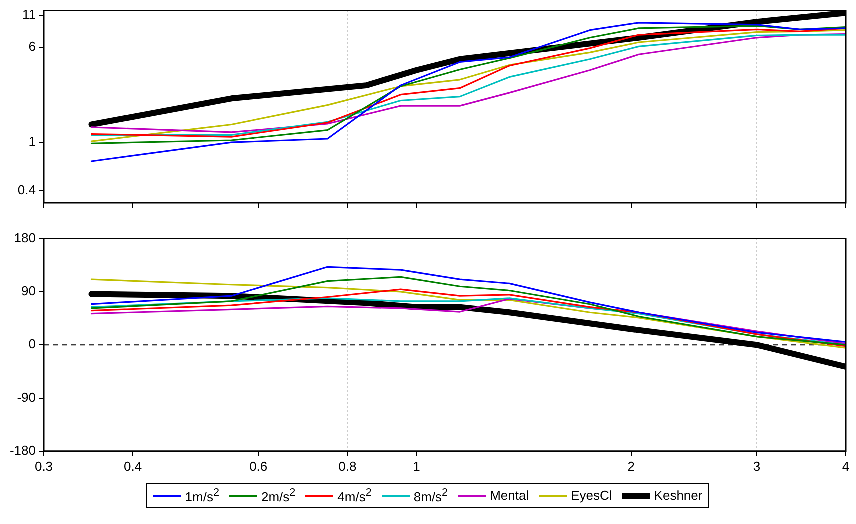 This screenshot has width=856, height=524. What do you see at coordinates (278, 495) in the screenshot?
I see `legend-label: 2m/s$^{2}$` at bounding box center [278, 495].